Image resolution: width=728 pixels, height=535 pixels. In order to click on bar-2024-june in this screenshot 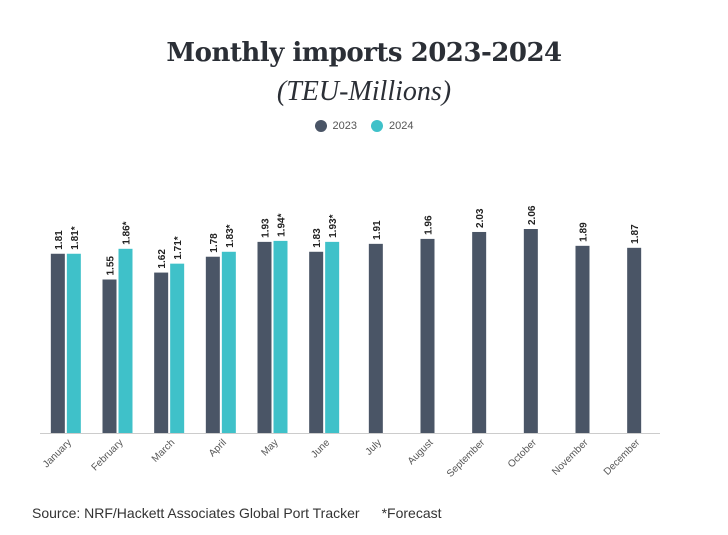, I will do `click(332, 337)`.